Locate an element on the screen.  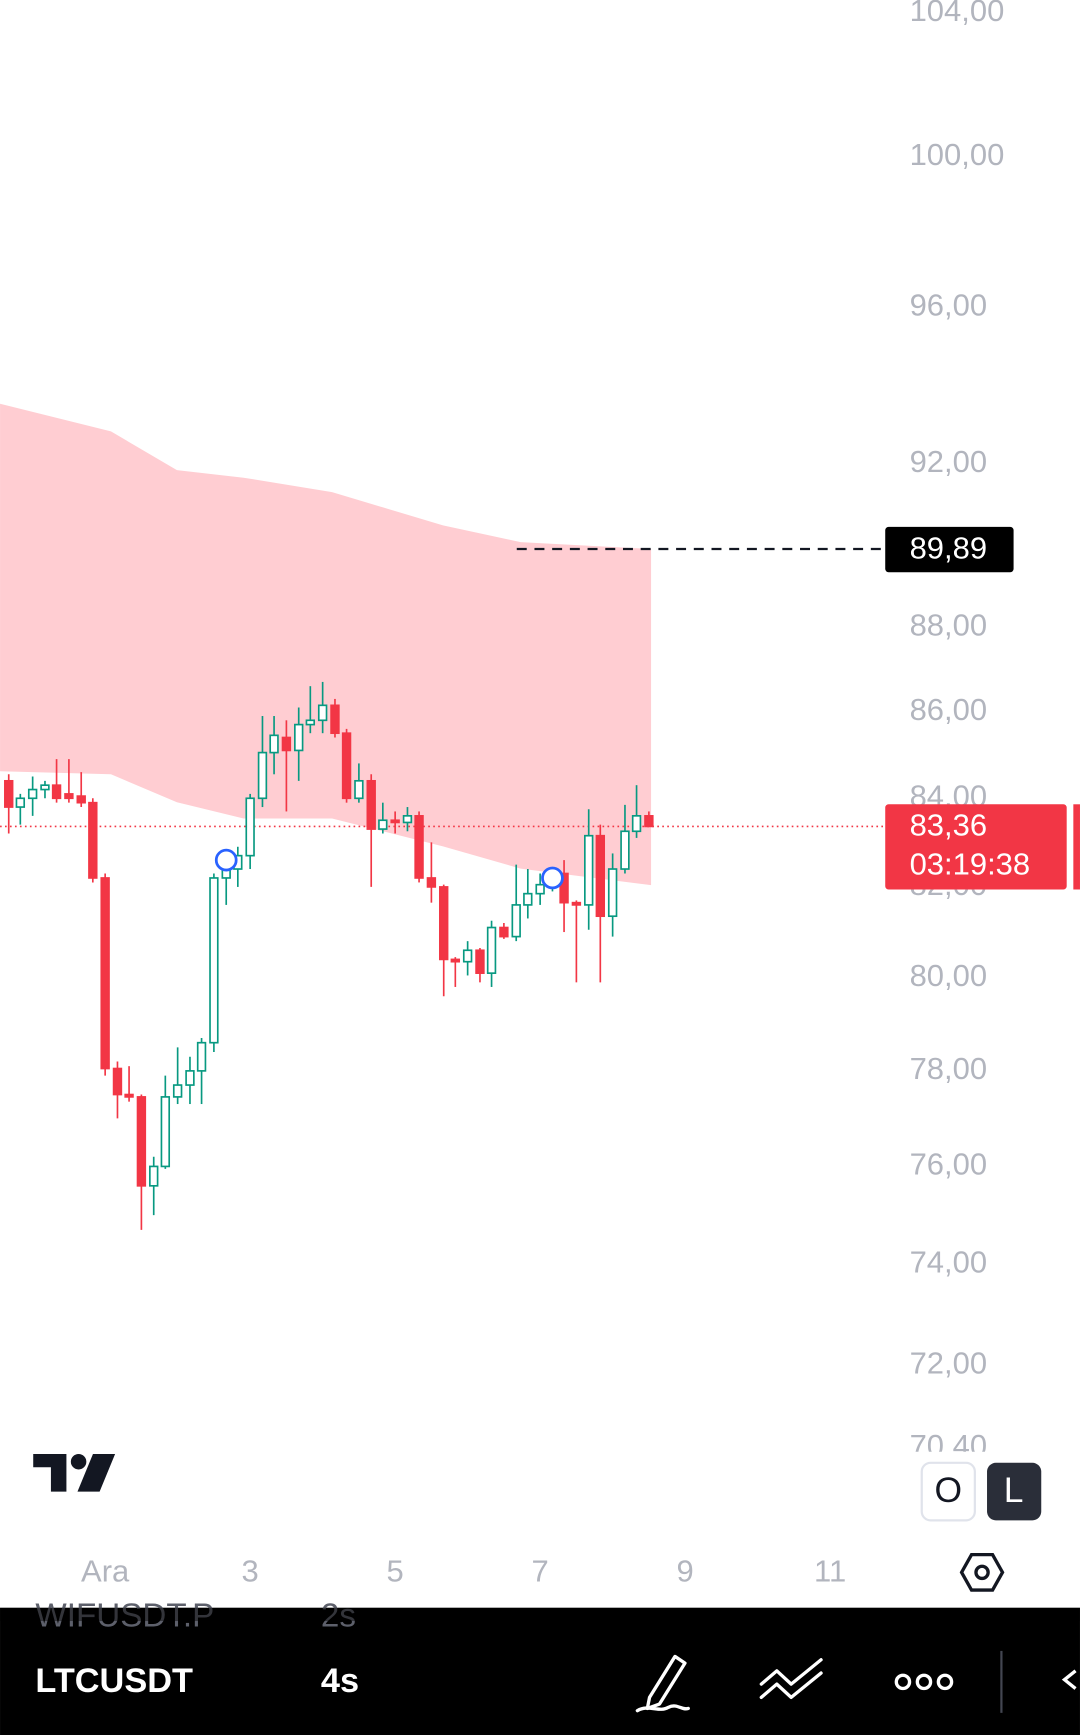
y-tick-label: 80,00 is located at coordinates (949, 975).